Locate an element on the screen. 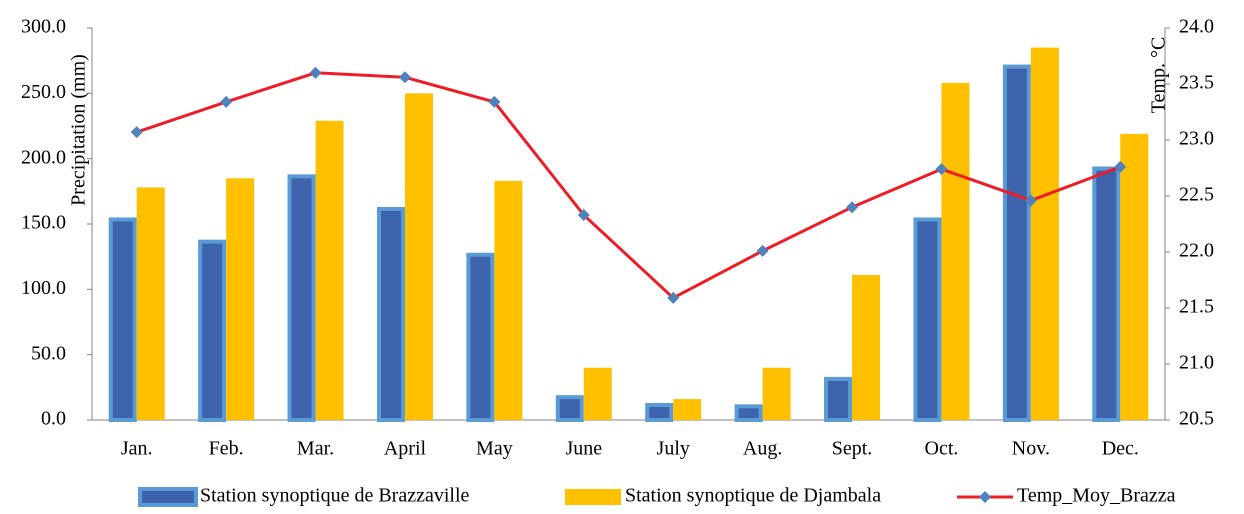 The image size is (1244, 514). y-axis-label: Precipitation (mm) is located at coordinates (79, 130).